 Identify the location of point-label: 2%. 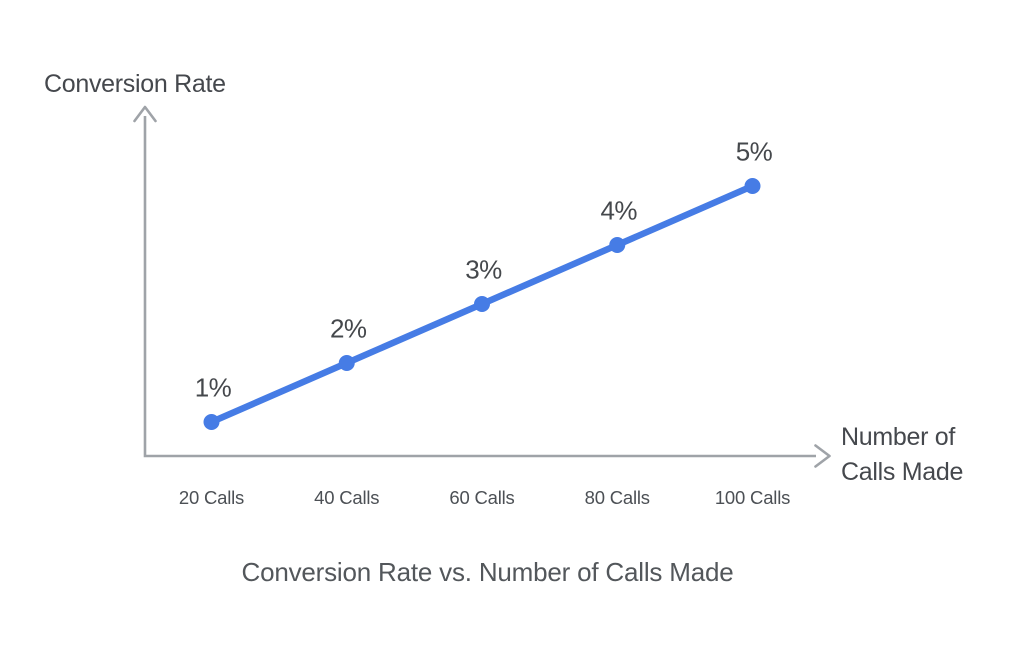
(348, 328).